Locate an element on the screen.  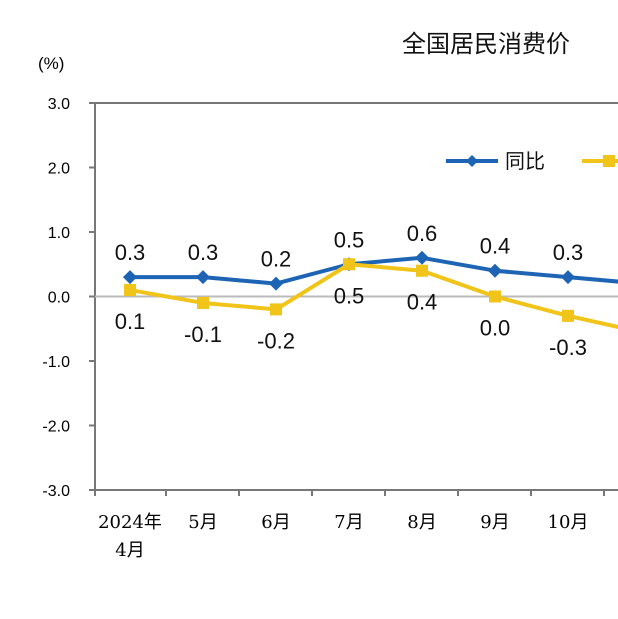
x-tick-label: 7月 is located at coordinates (348, 522).